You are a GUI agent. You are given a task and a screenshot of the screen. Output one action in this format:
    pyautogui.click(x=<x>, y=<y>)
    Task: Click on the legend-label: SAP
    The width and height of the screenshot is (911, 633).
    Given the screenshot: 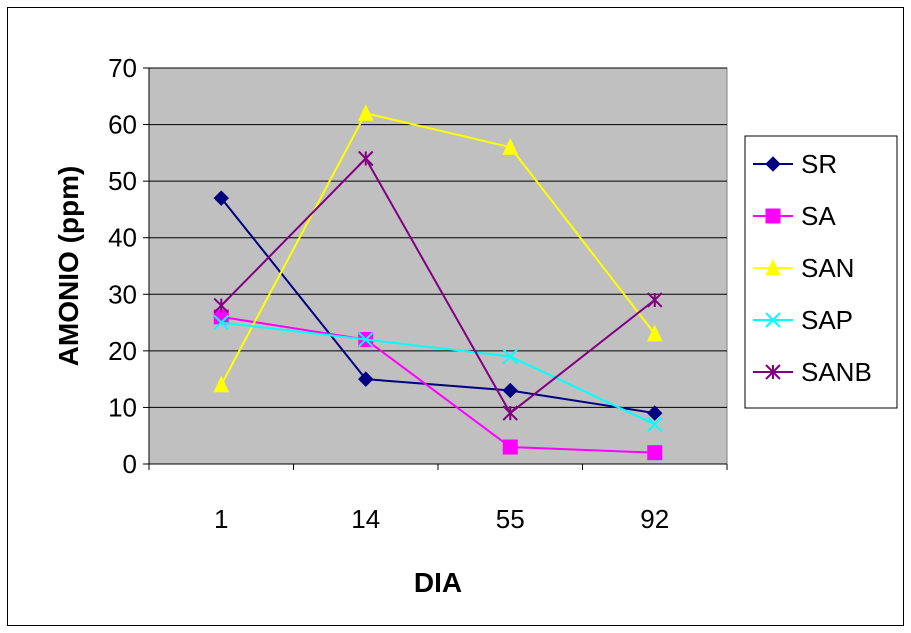 What is the action you would take?
    pyautogui.click(x=827, y=320)
    